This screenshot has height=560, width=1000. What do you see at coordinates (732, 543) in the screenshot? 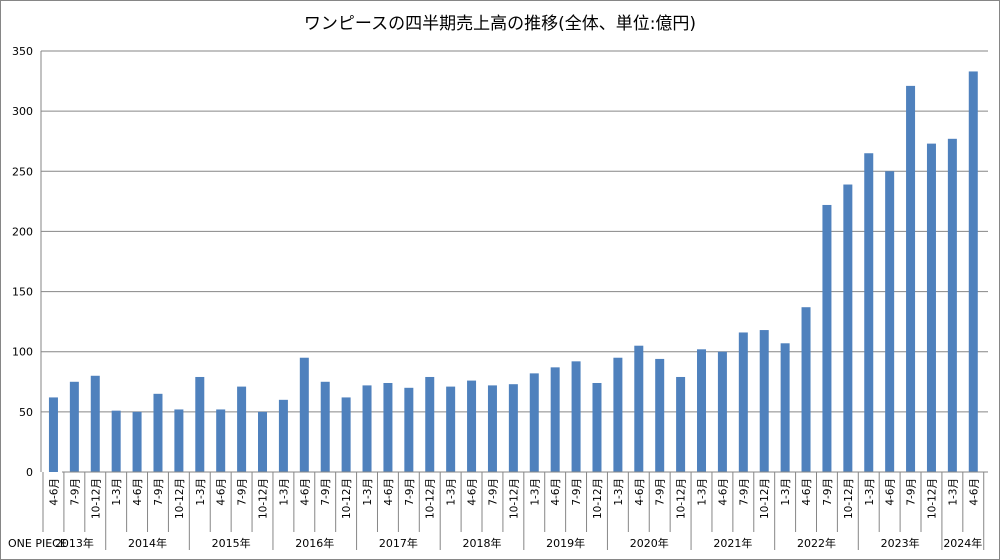
I see `year-label: 2021年` at bounding box center [732, 543].